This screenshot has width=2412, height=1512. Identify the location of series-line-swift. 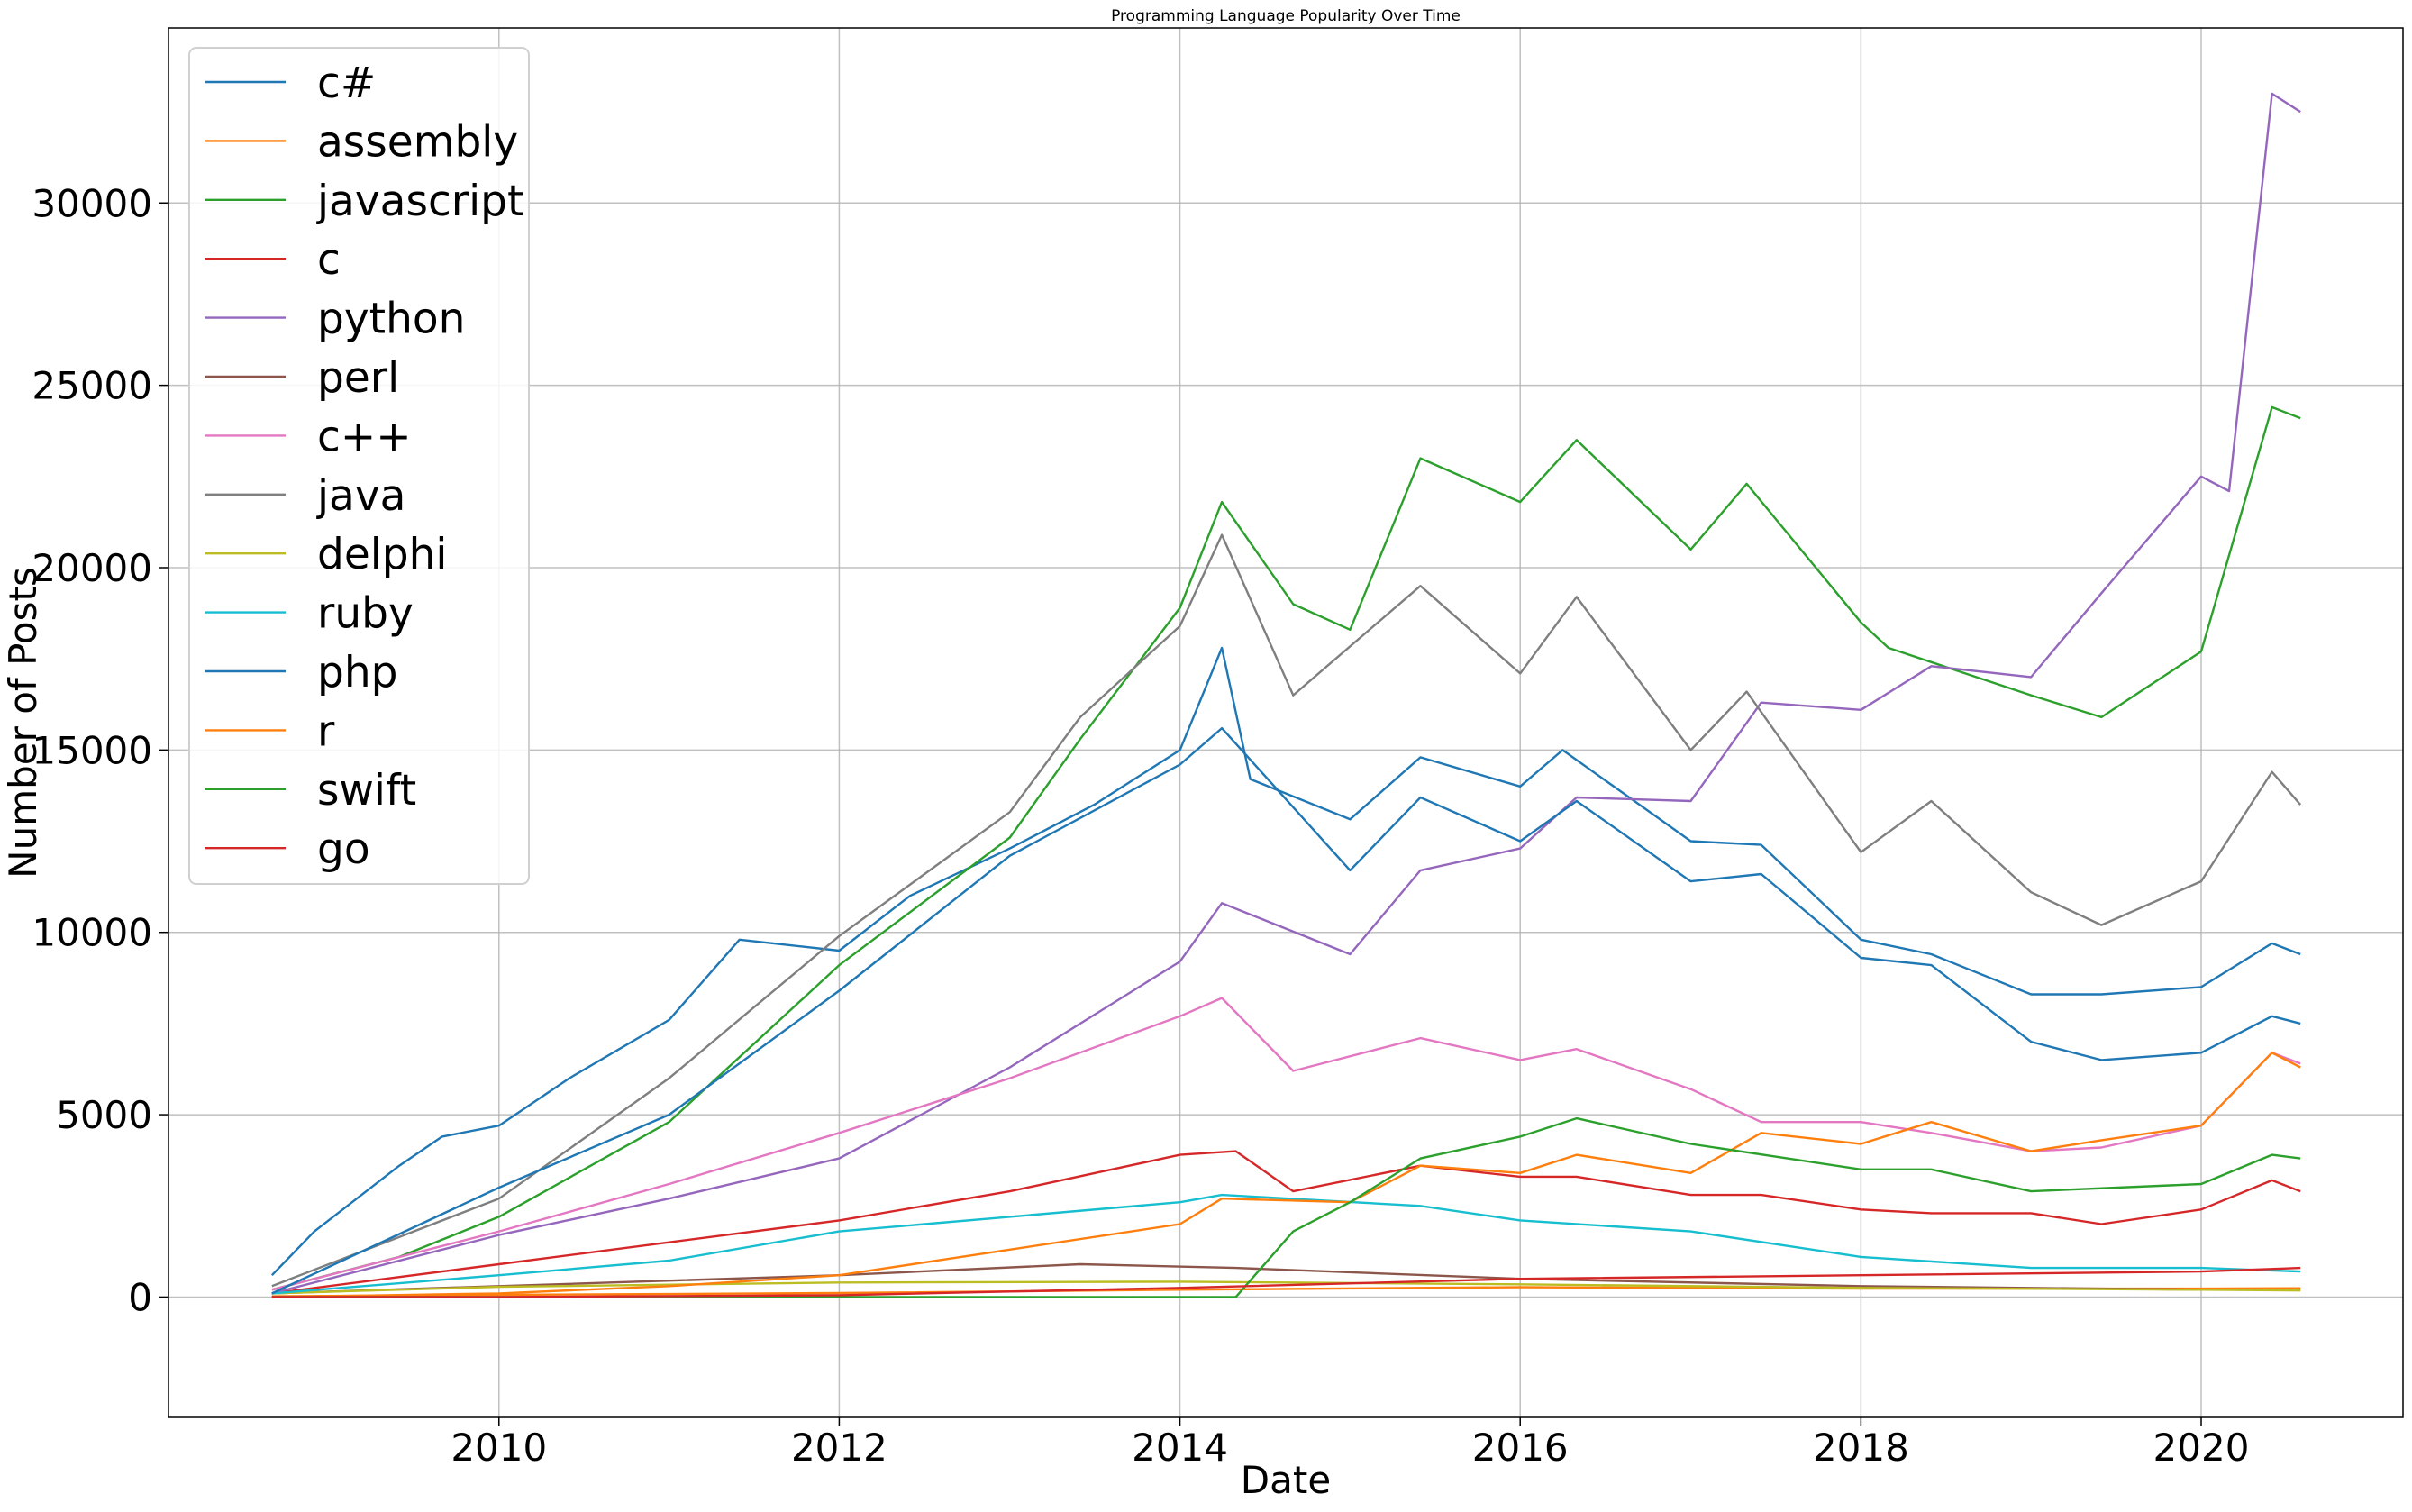
(1286, 1207).